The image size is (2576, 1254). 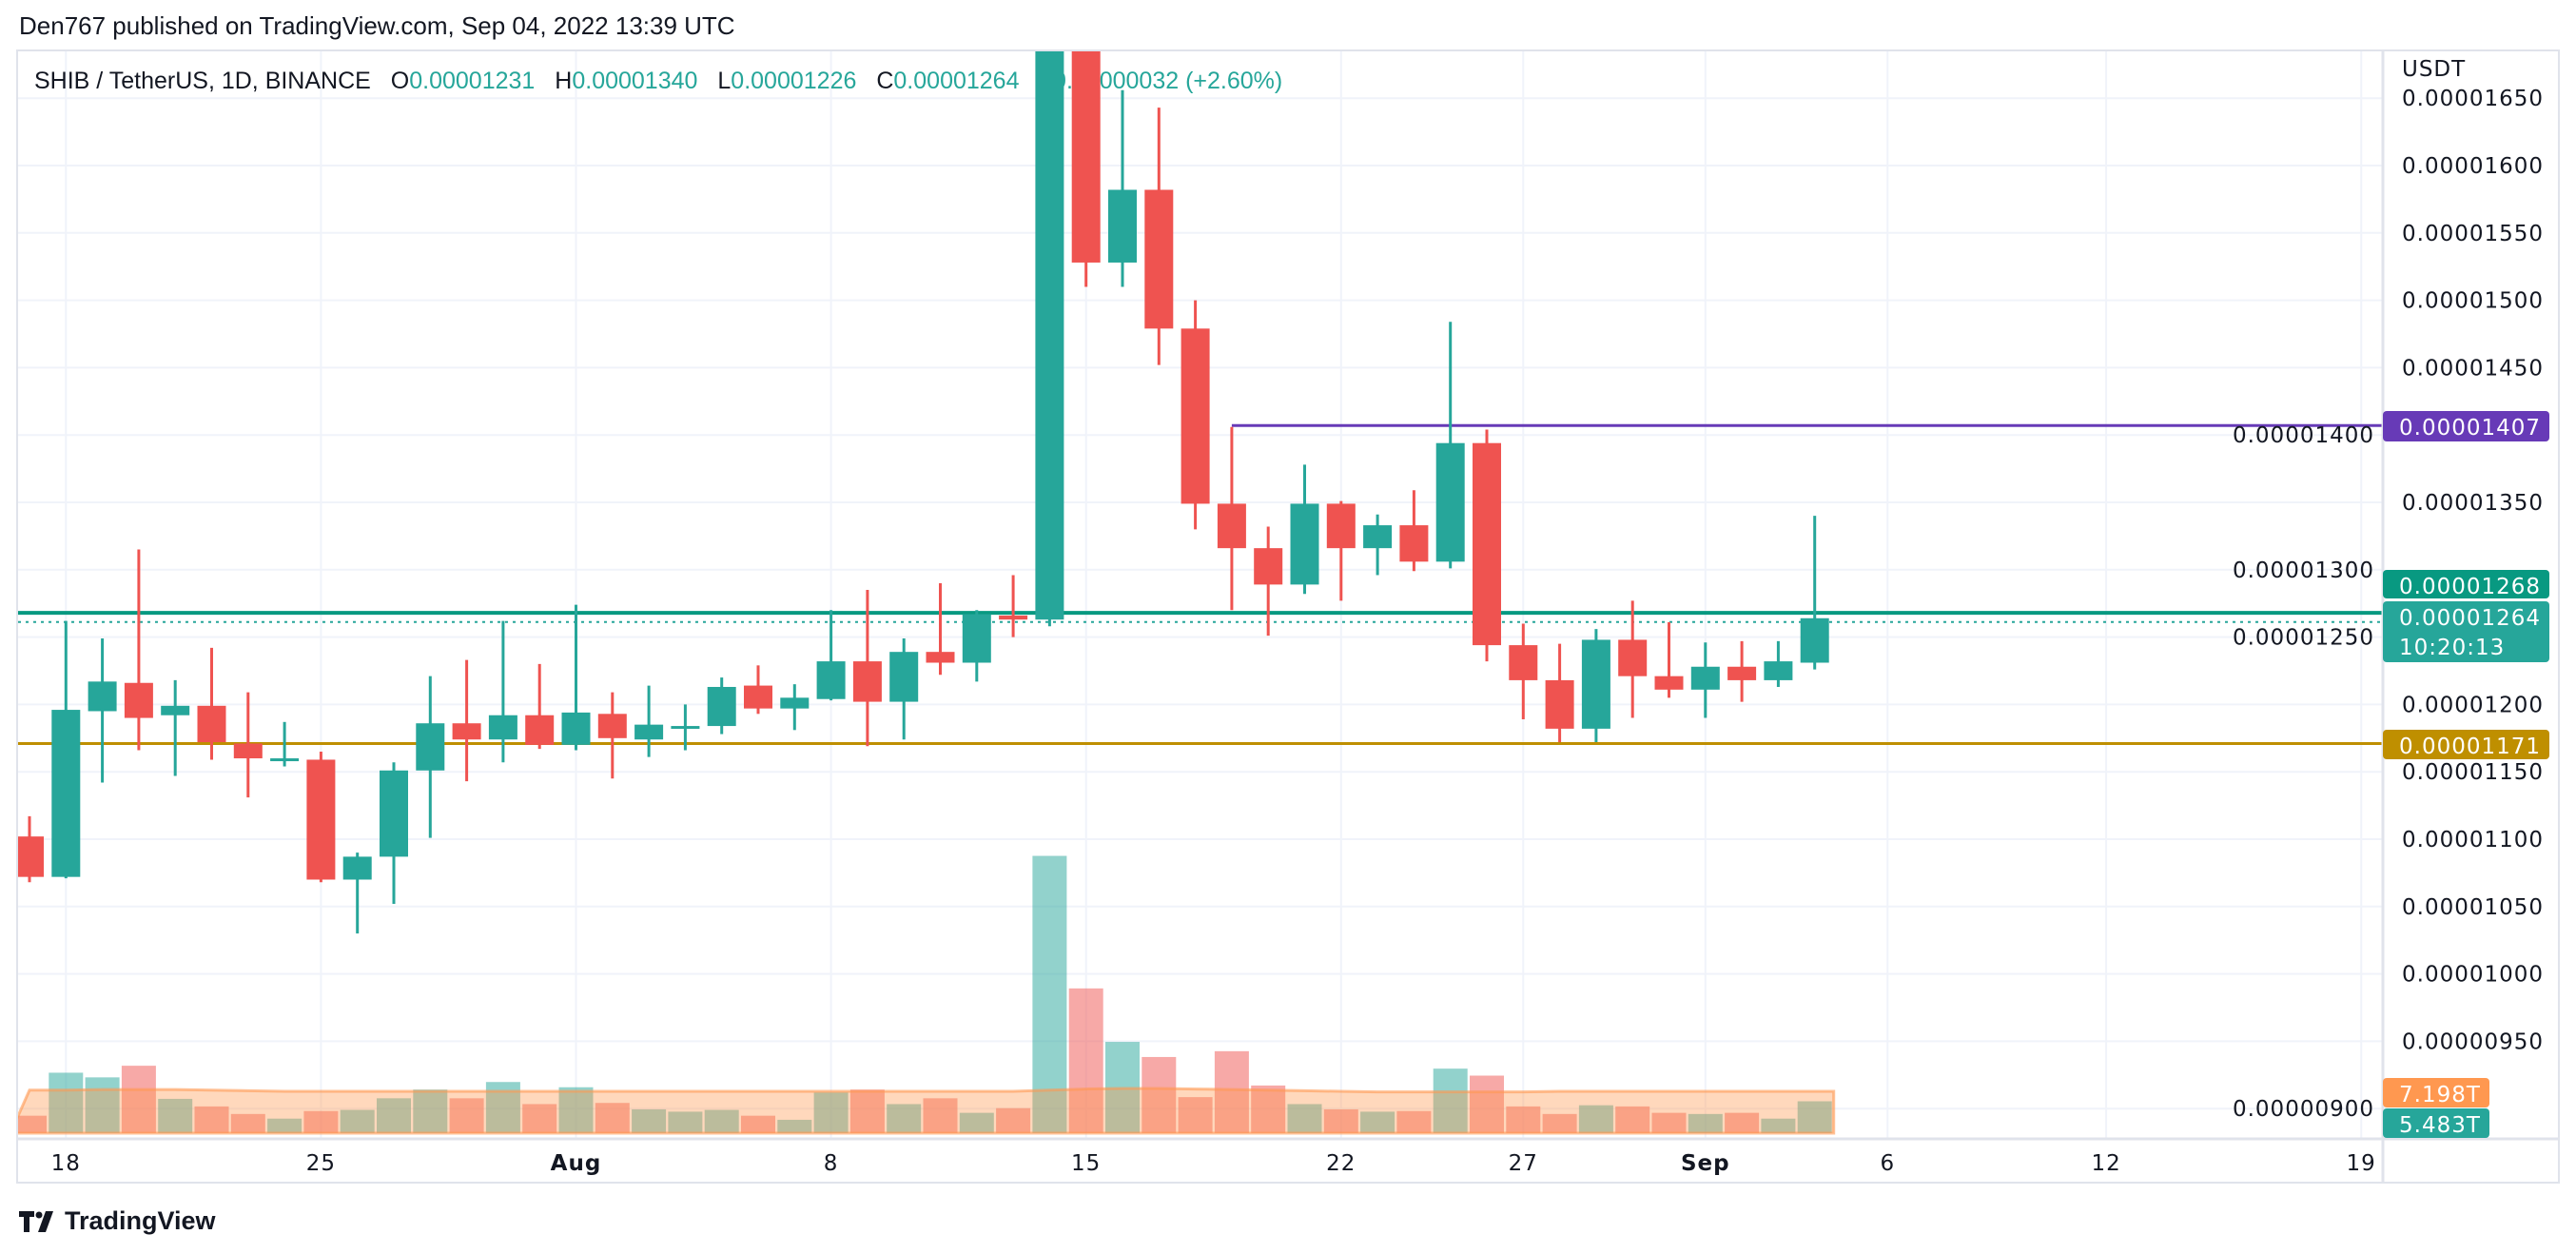 What do you see at coordinates (563, 81) in the screenshot?
I see `legend-high-label: H` at bounding box center [563, 81].